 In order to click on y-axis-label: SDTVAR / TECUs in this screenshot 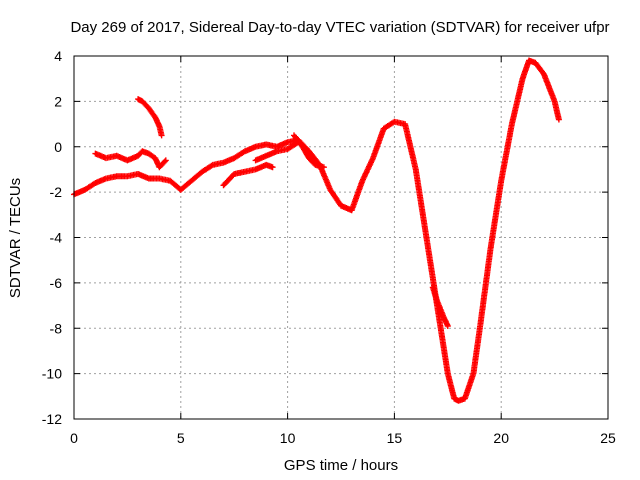, I will do `click(15, 238)`.